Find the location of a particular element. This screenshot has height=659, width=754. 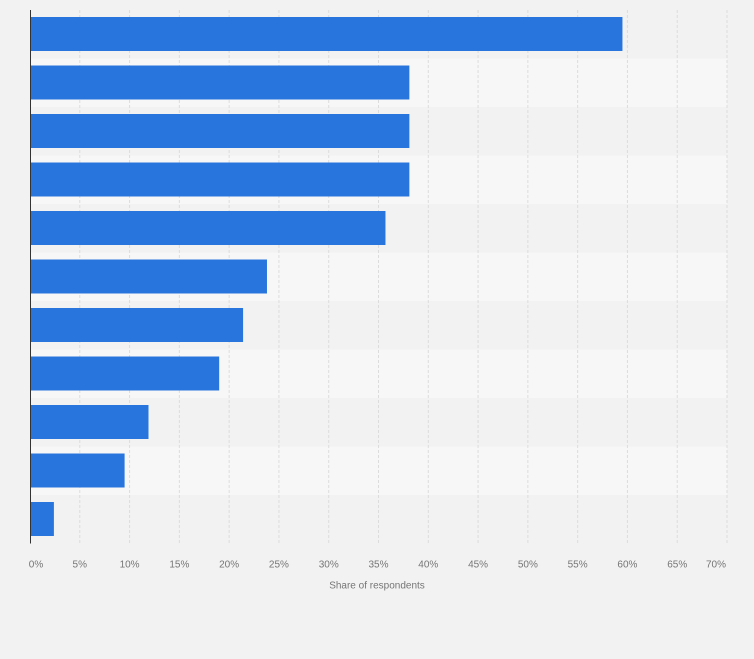

x-tick-label: 35% is located at coordinates (378, 565).